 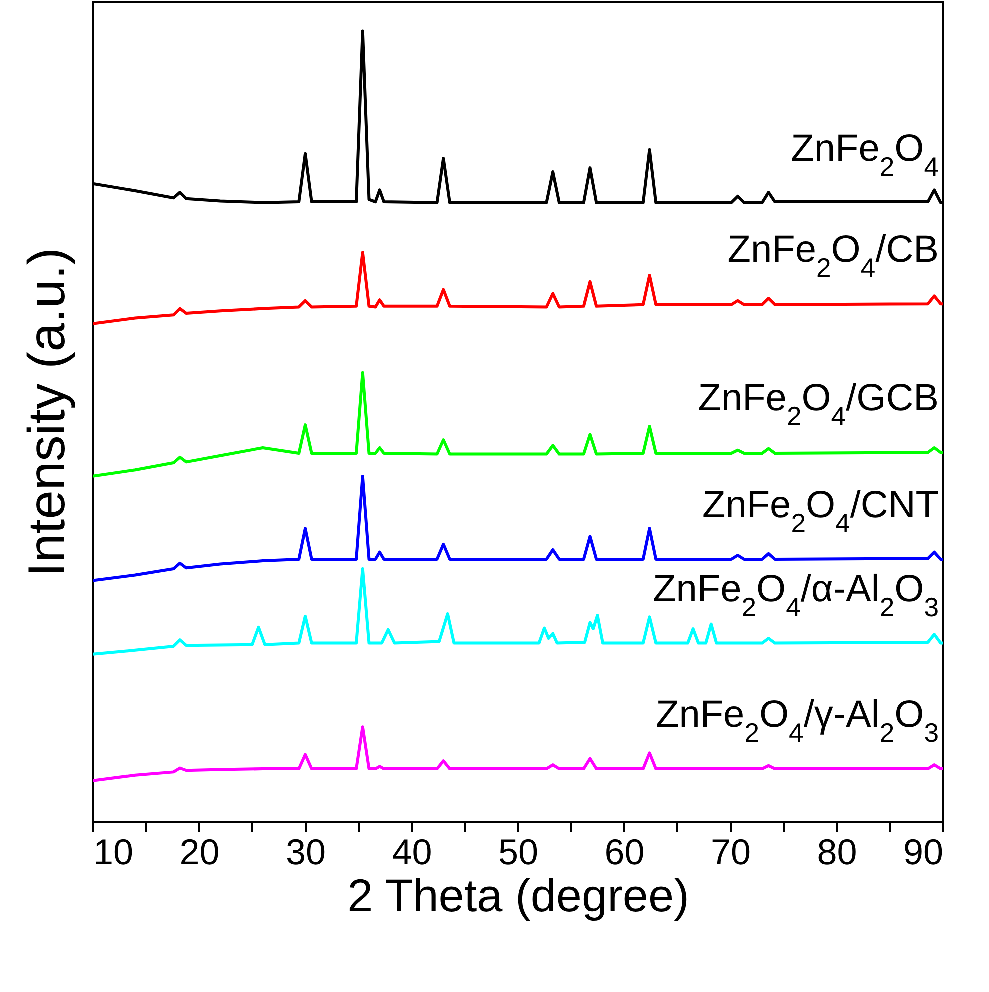 What do you see at coordinates (865, 155) in the screenshot?
I see `series-label: ZnFe$_{2}$O$_{4}$` at bounding box center [865, 155].